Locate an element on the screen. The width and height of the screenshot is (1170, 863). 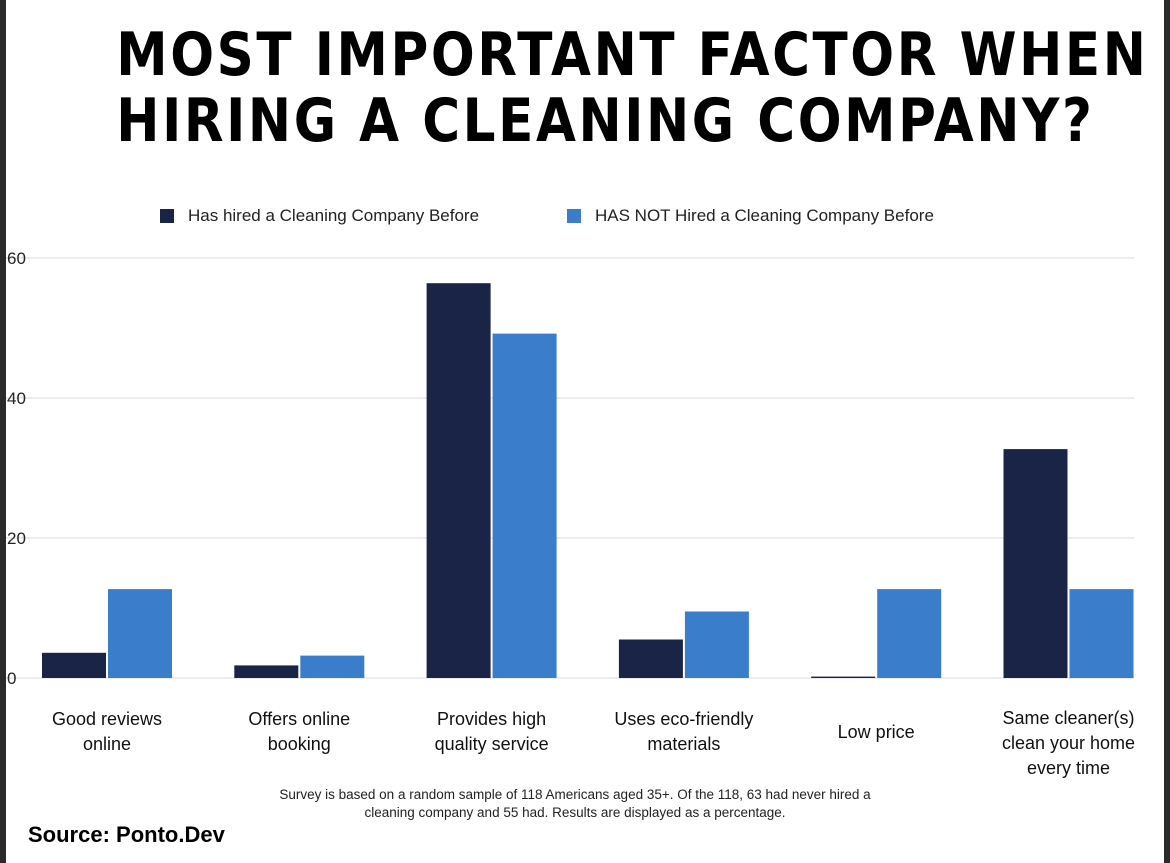
right-border is located at coordinates (1167, 431).